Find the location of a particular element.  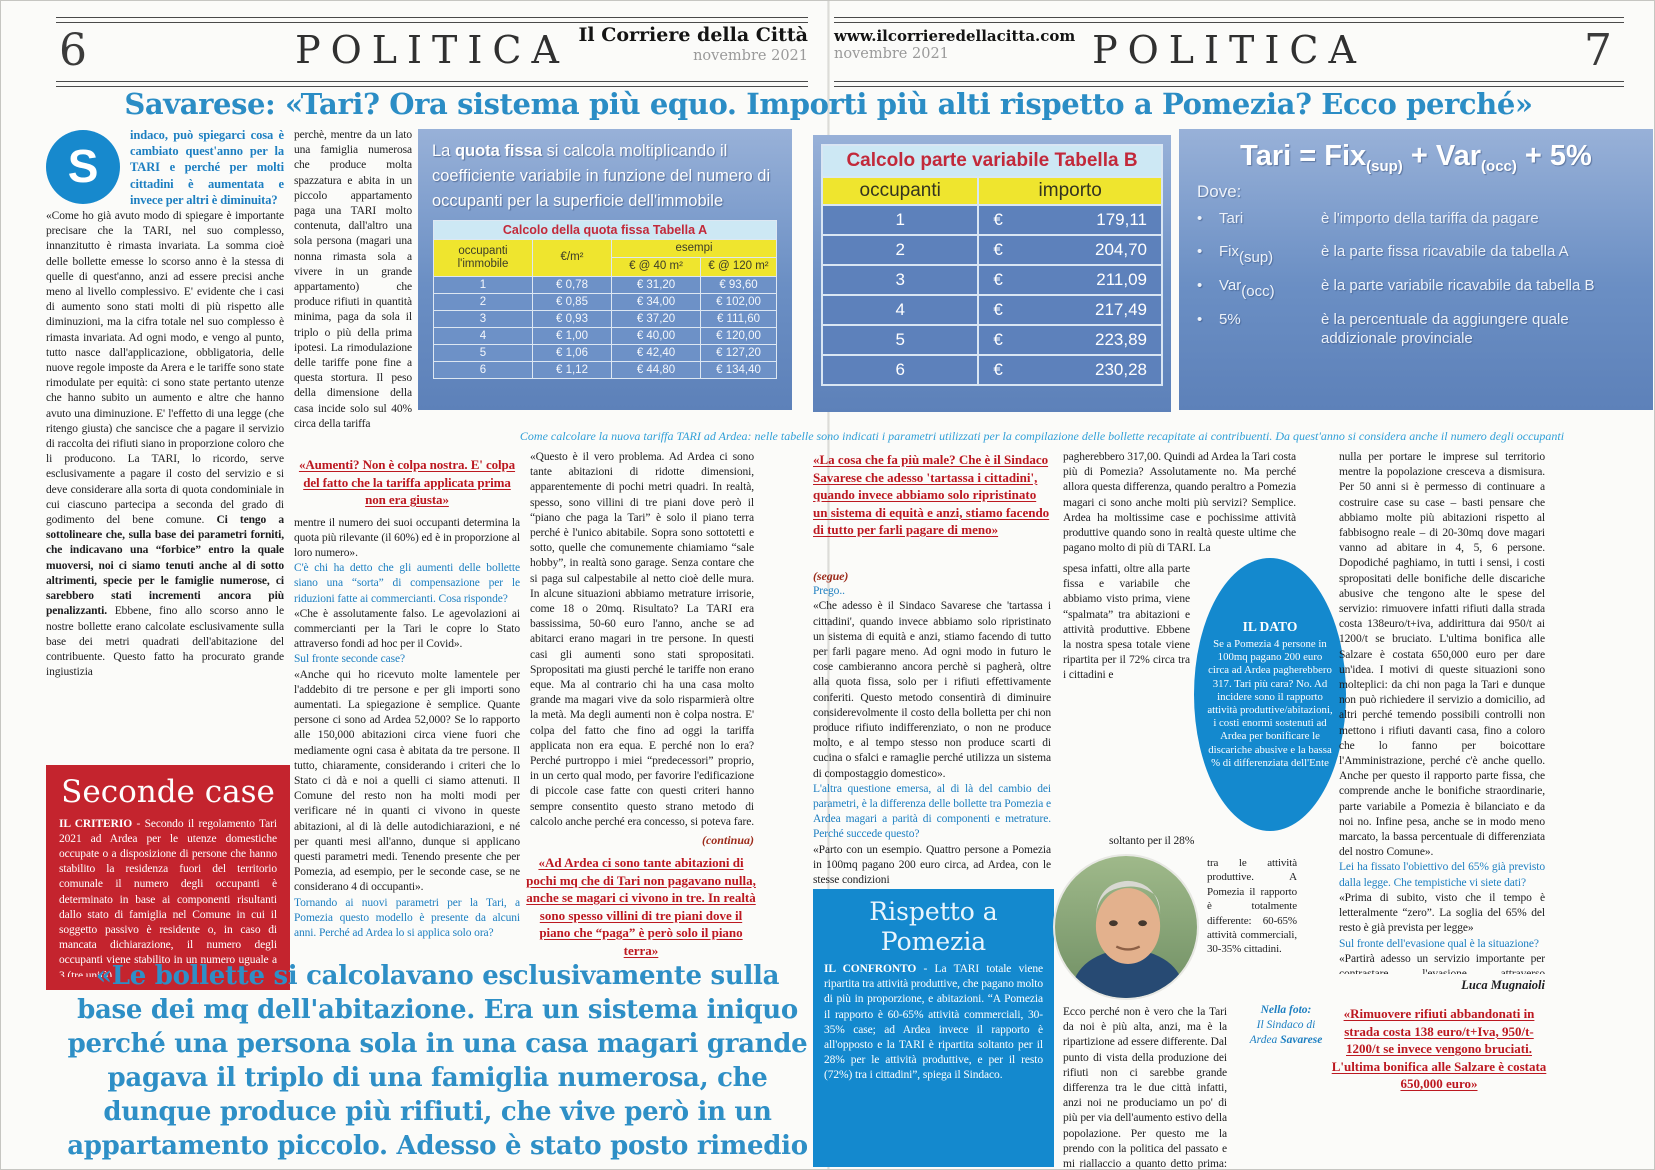

cell: € 127,20 is located at coordinates (738, 352).